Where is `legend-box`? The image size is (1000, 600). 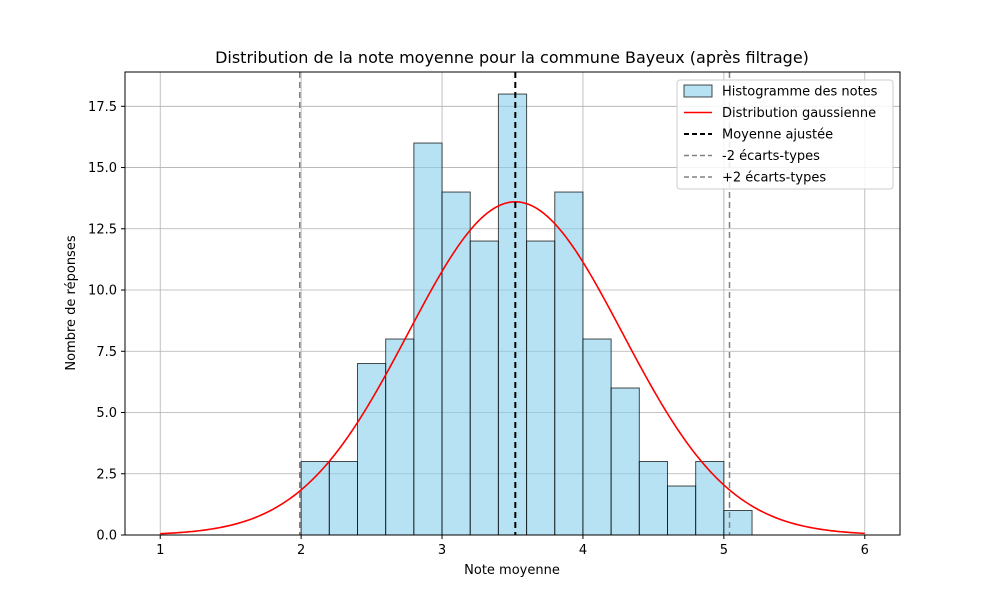 legend-box is located at coordinates (785, 134).